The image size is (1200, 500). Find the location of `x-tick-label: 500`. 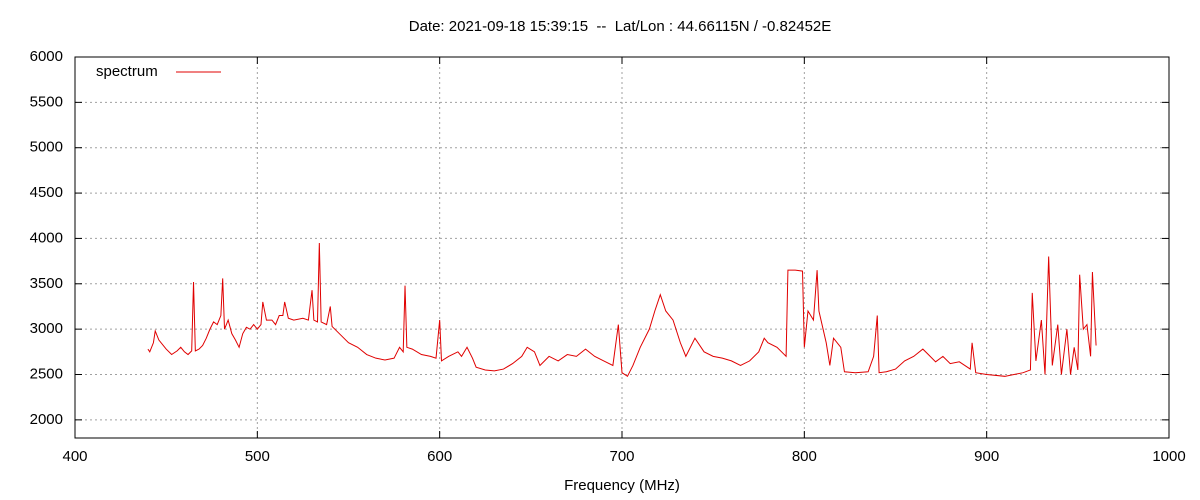

x-tick-label: 500 is located at coordinates (257, 456).